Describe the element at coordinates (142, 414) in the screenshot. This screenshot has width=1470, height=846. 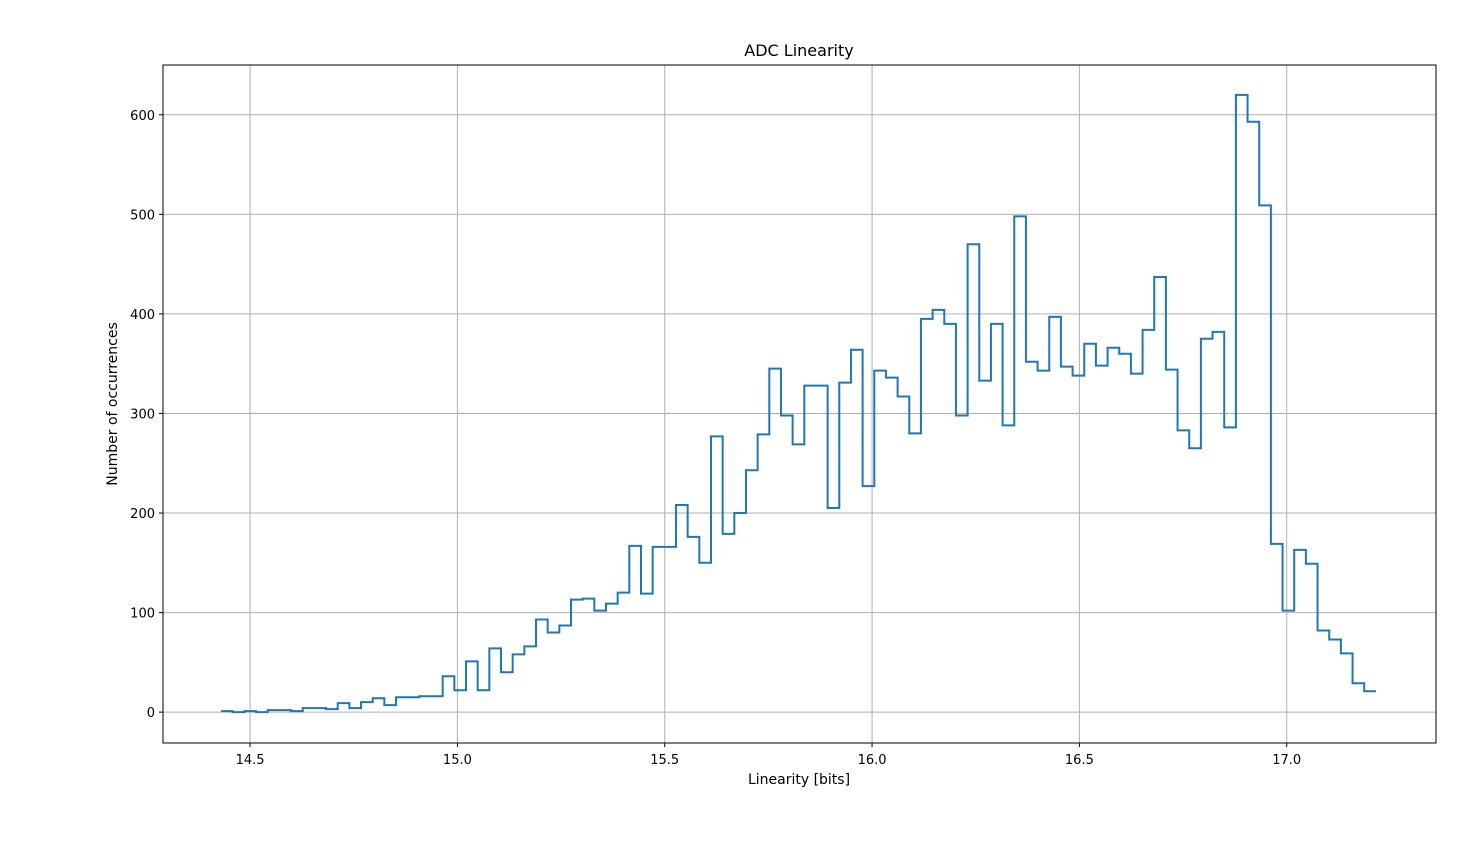
I see `y-tick-label: 300` at that location.